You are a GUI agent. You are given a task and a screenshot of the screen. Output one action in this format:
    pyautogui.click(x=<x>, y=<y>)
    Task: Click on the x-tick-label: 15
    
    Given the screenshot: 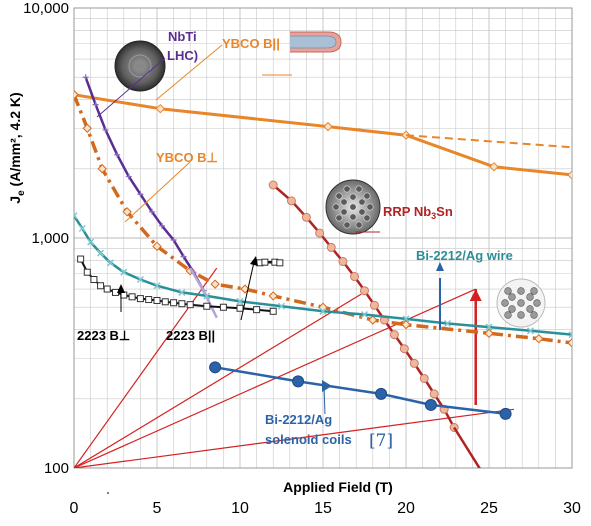 What is the action you would take?
    pyautogui.click(x=323, y=508)
    